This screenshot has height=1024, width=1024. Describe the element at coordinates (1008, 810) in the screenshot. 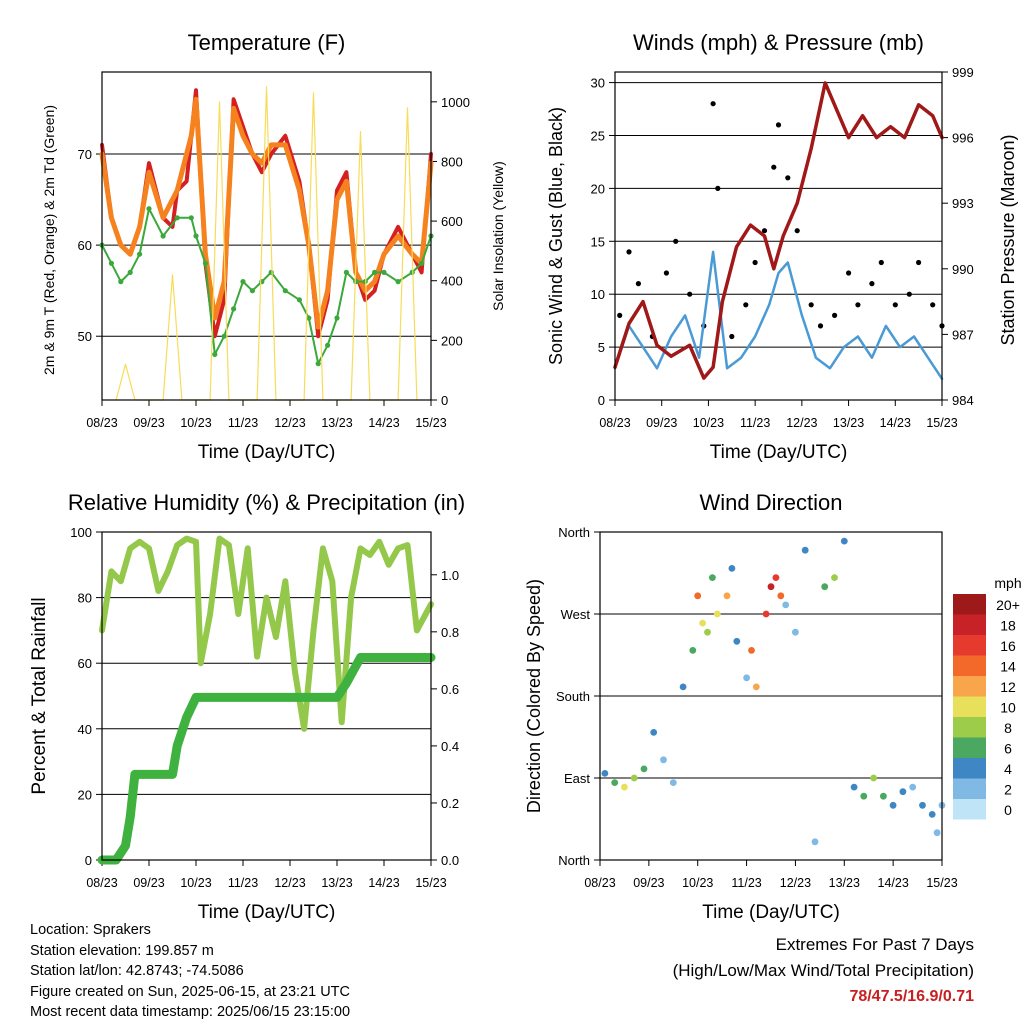

I see `legend-label: 0` at that location.